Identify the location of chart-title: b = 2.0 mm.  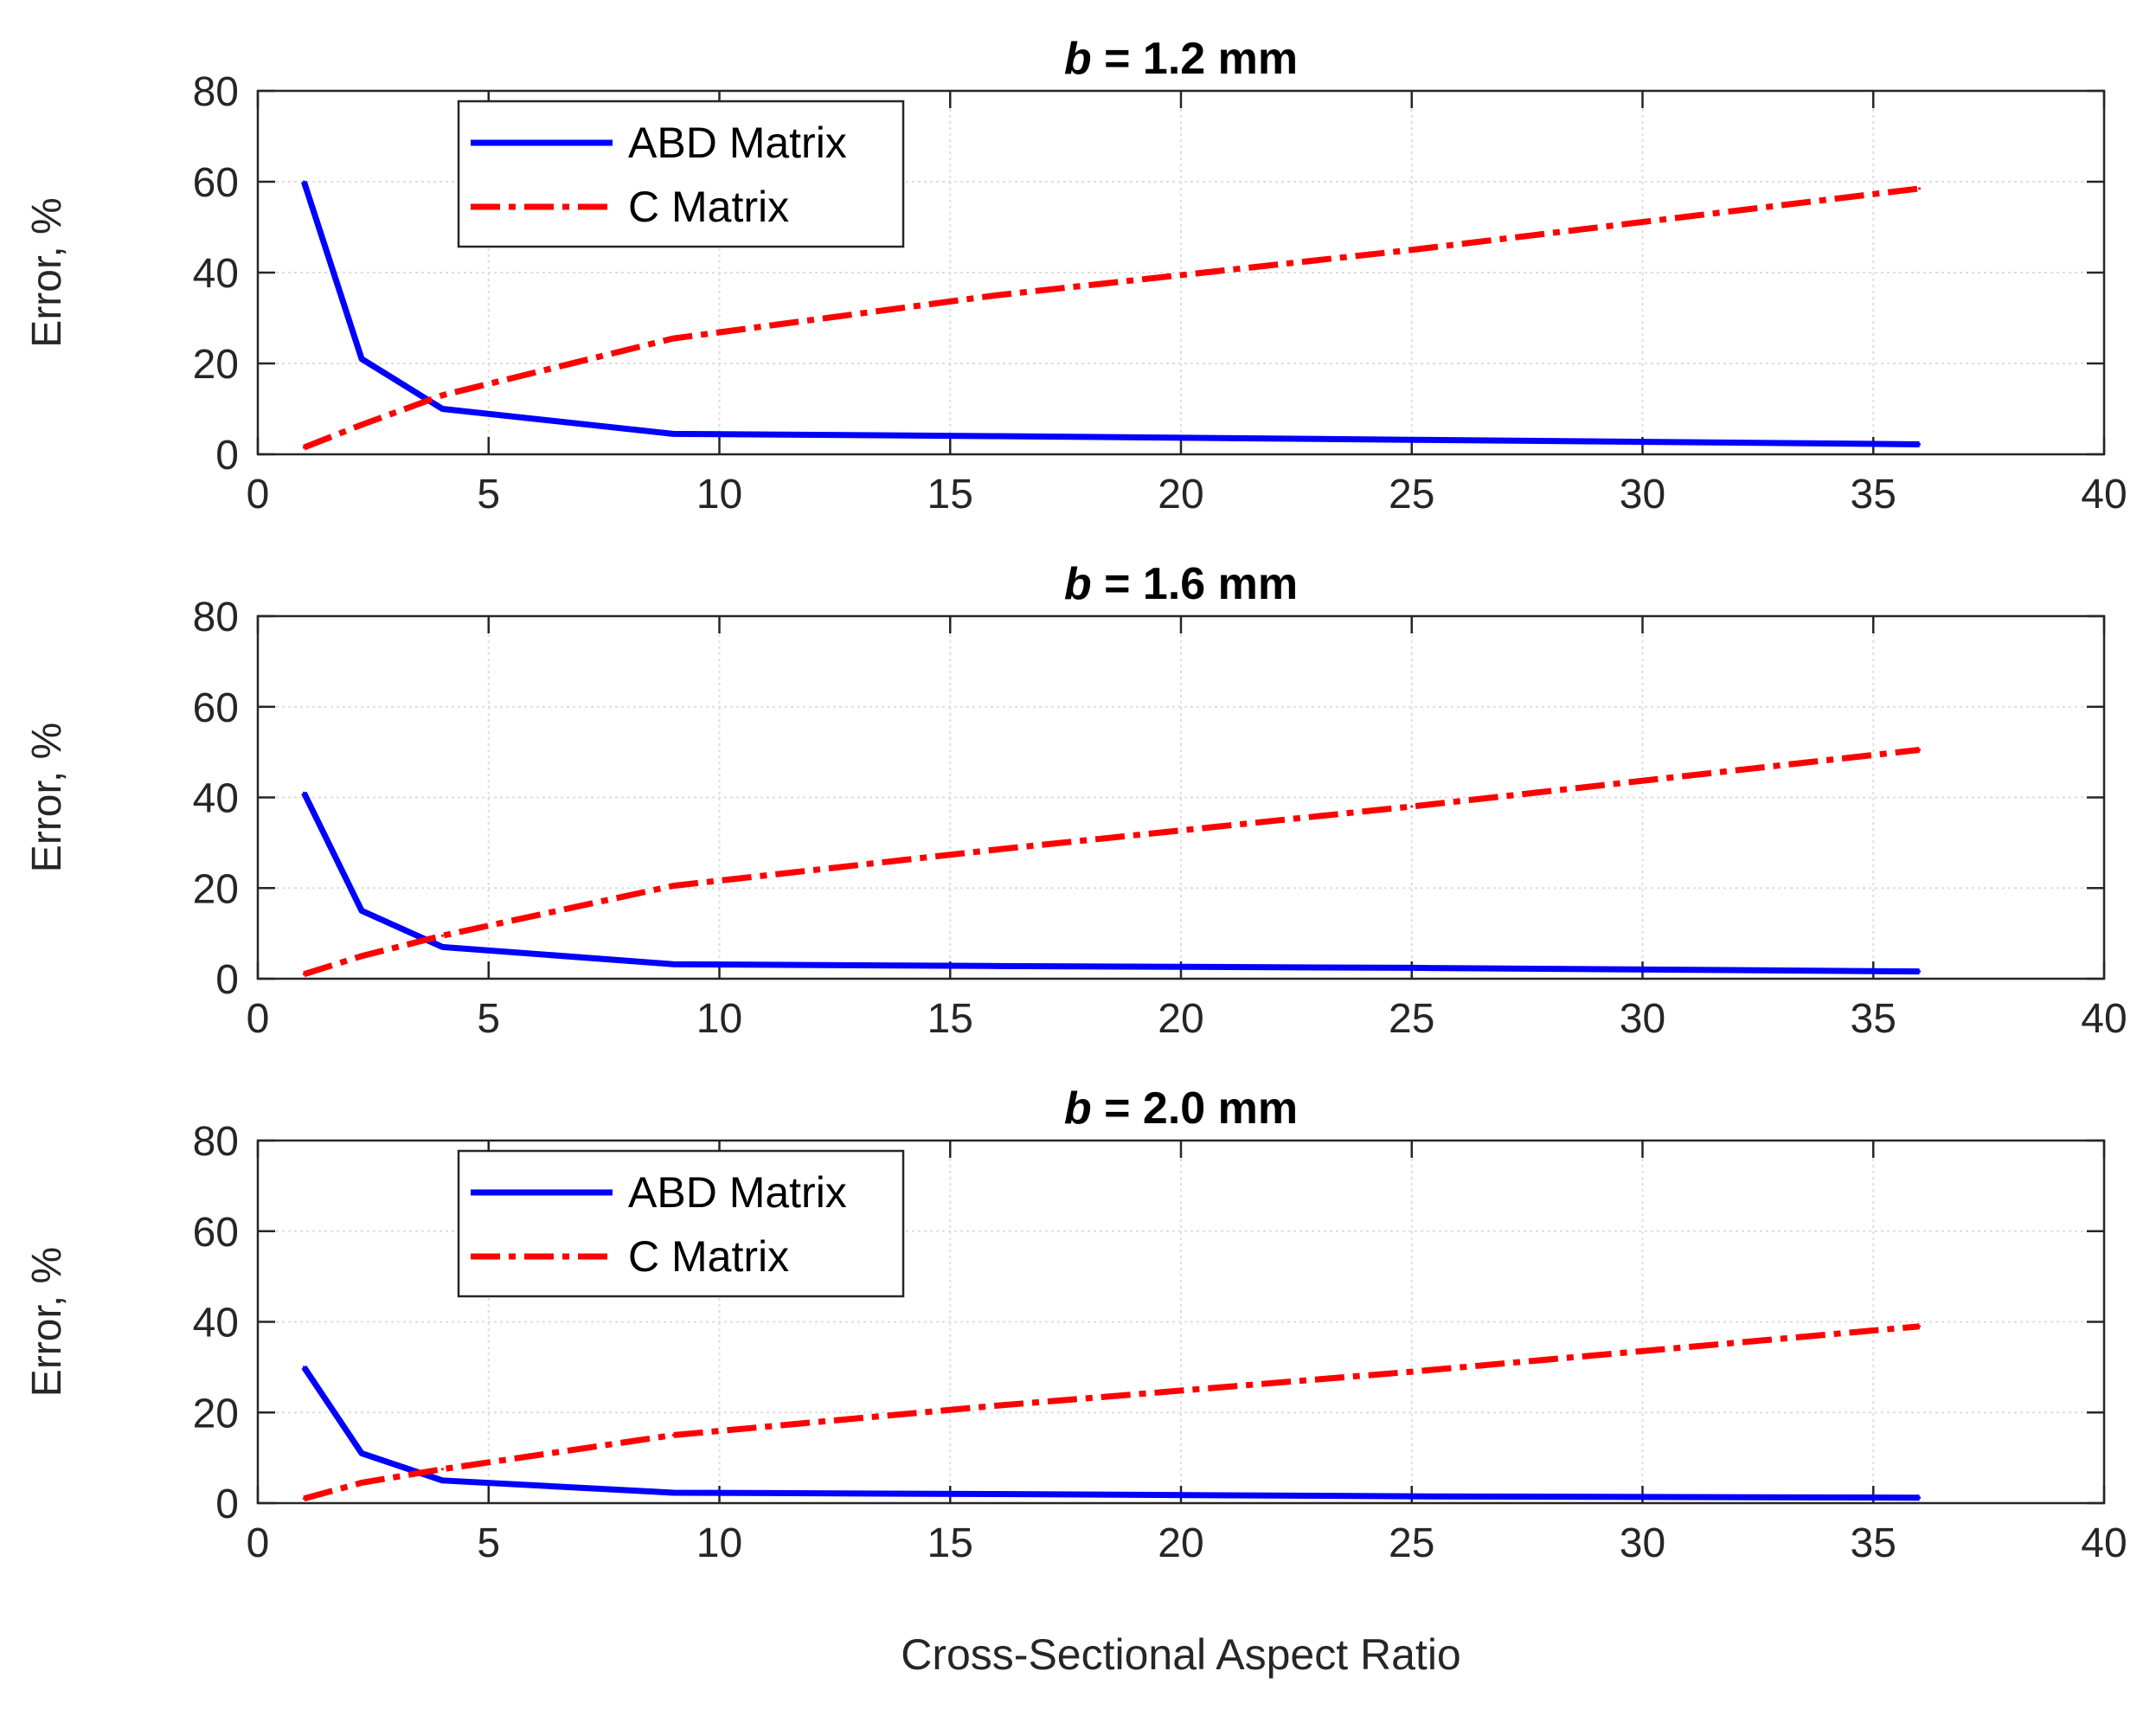
(1181, 1108).